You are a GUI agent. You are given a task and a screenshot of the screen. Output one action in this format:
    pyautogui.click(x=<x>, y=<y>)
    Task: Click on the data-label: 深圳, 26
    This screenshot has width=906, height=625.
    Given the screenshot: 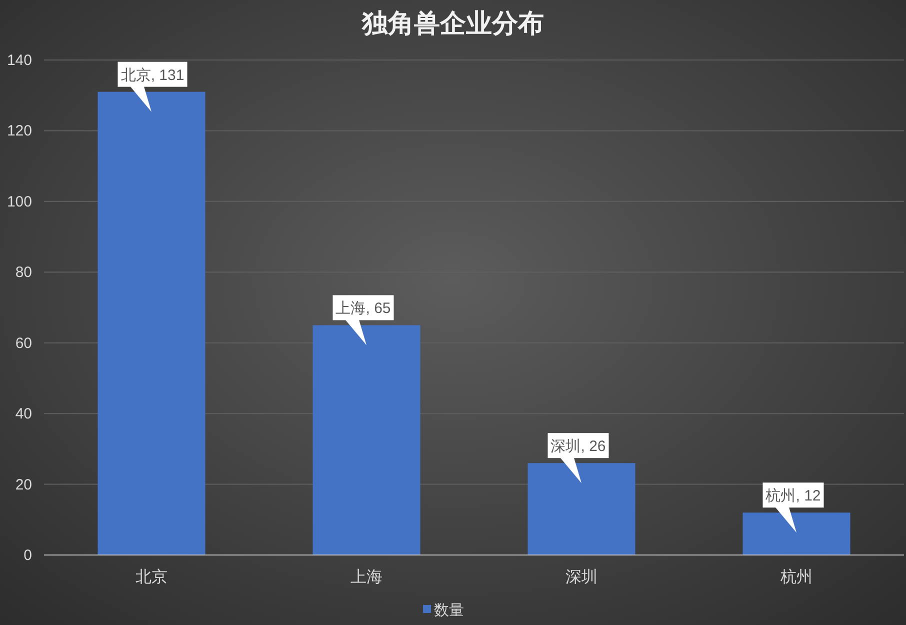 What is the action you would take?
    pyautogui.click(x=578, y=447)
    